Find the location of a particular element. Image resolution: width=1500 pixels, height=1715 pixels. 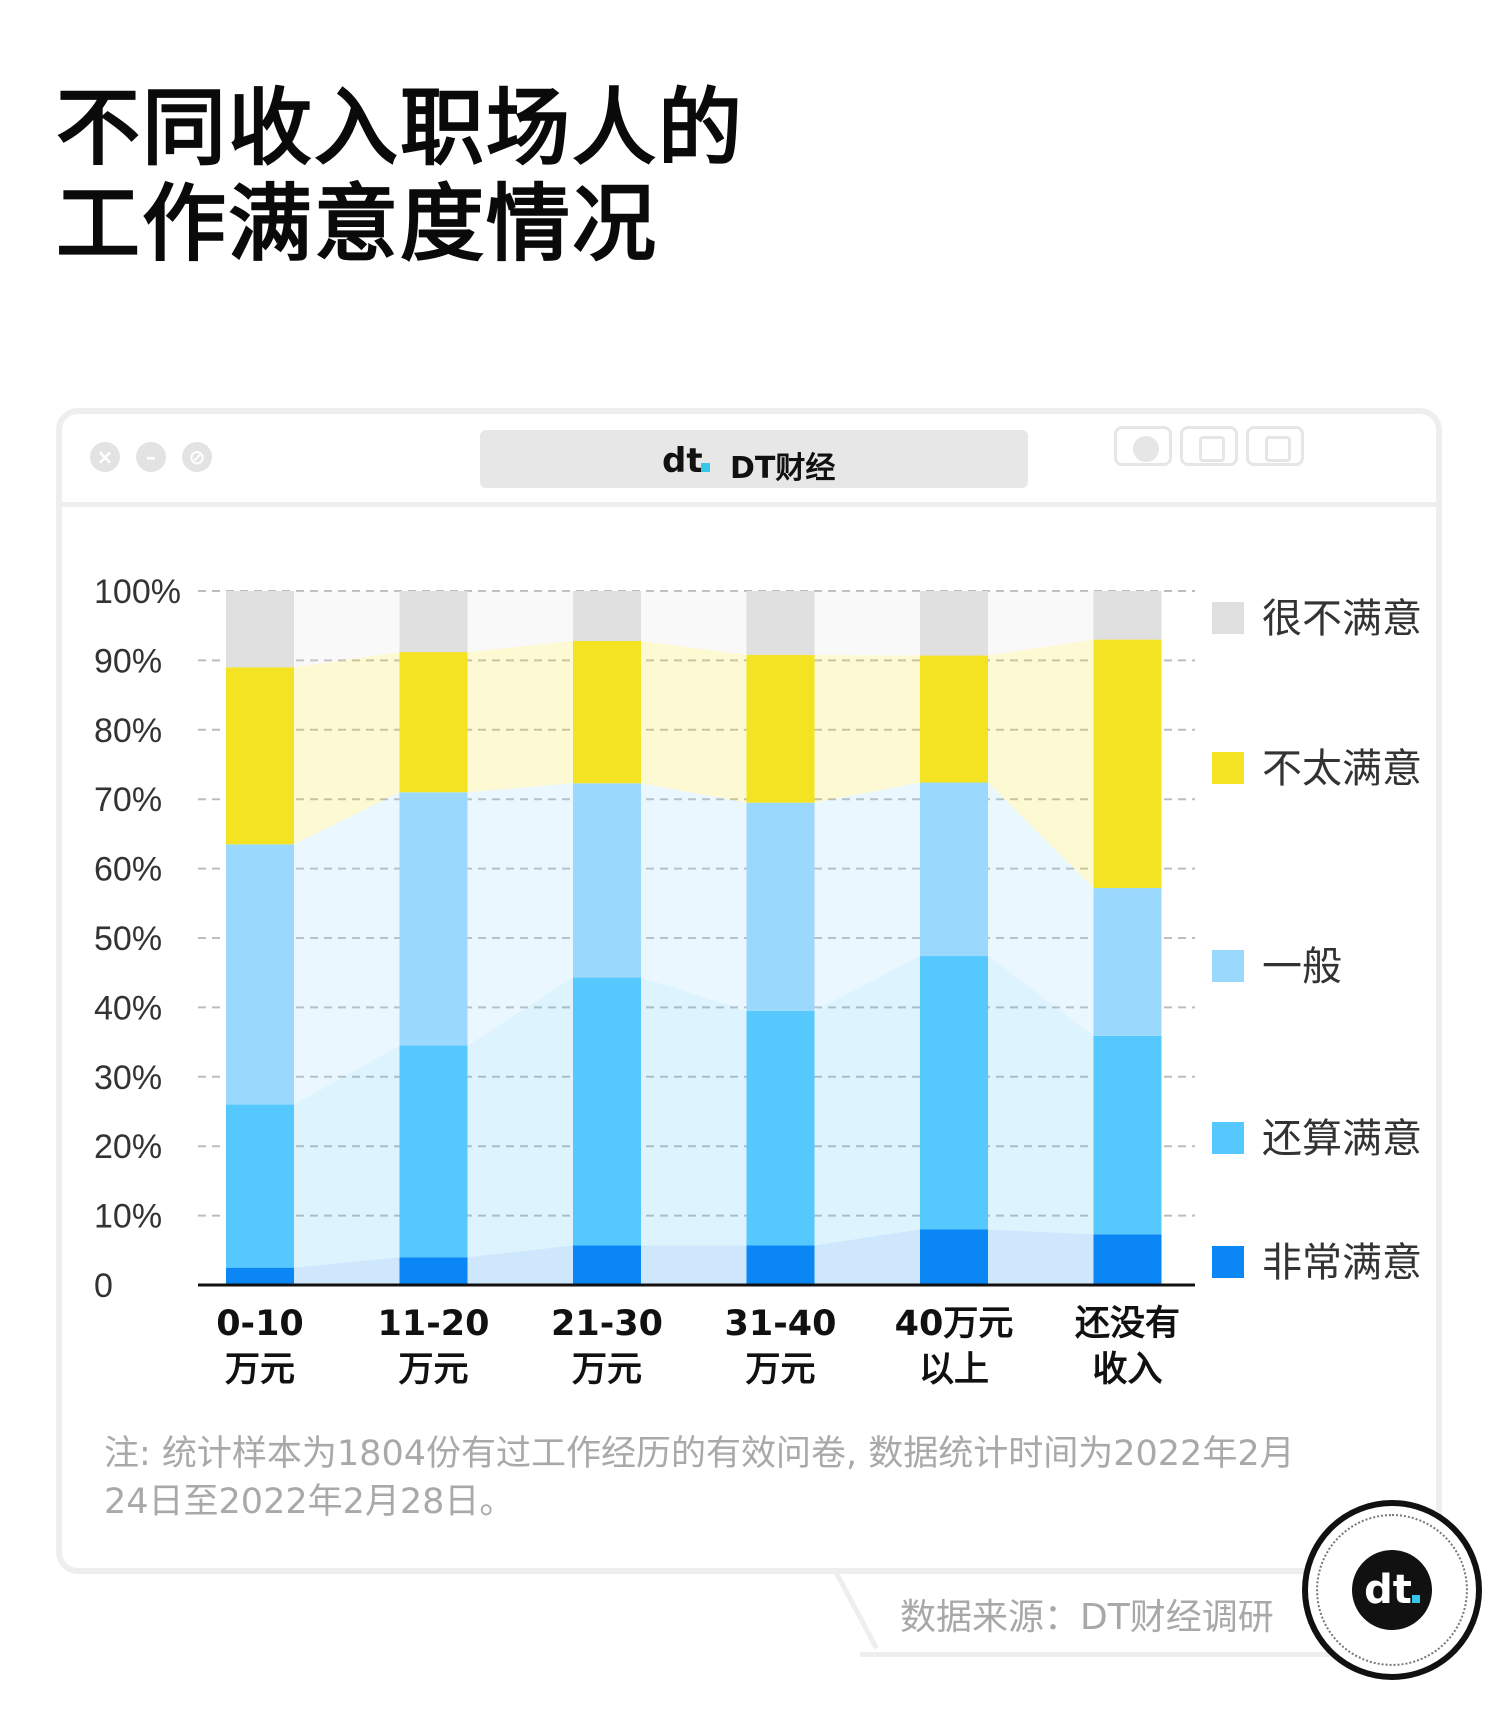

x-tick-label: 31-40 is located at coordinates (781, 1324).